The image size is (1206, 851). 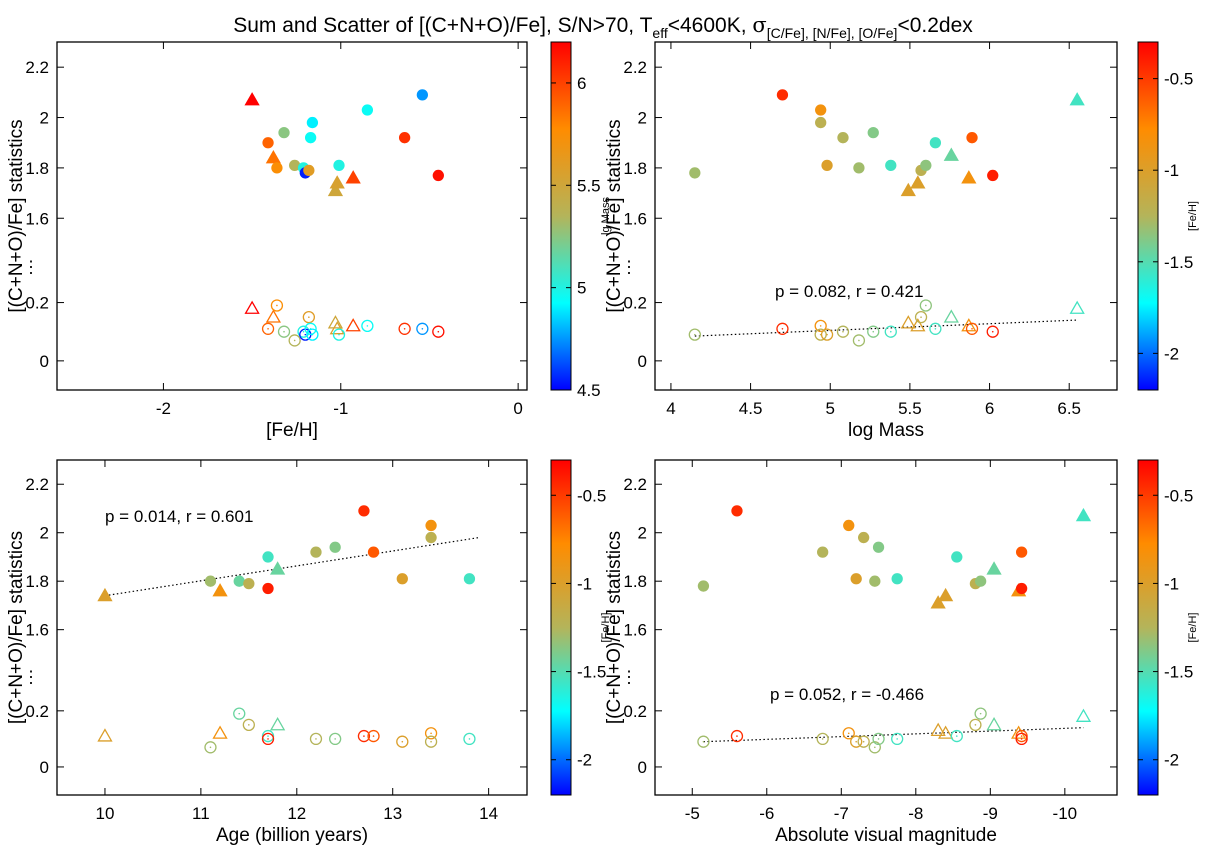 What do you see at coordinates (830, 408) in the screenshot?
I see `x-tick-label: 5` at bounding box center [830, 408].